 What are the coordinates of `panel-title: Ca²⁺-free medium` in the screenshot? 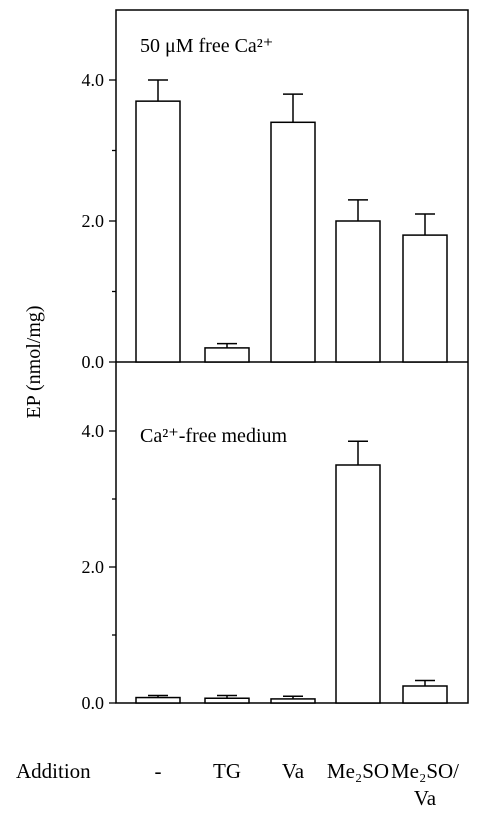 It's located at (213, 436).